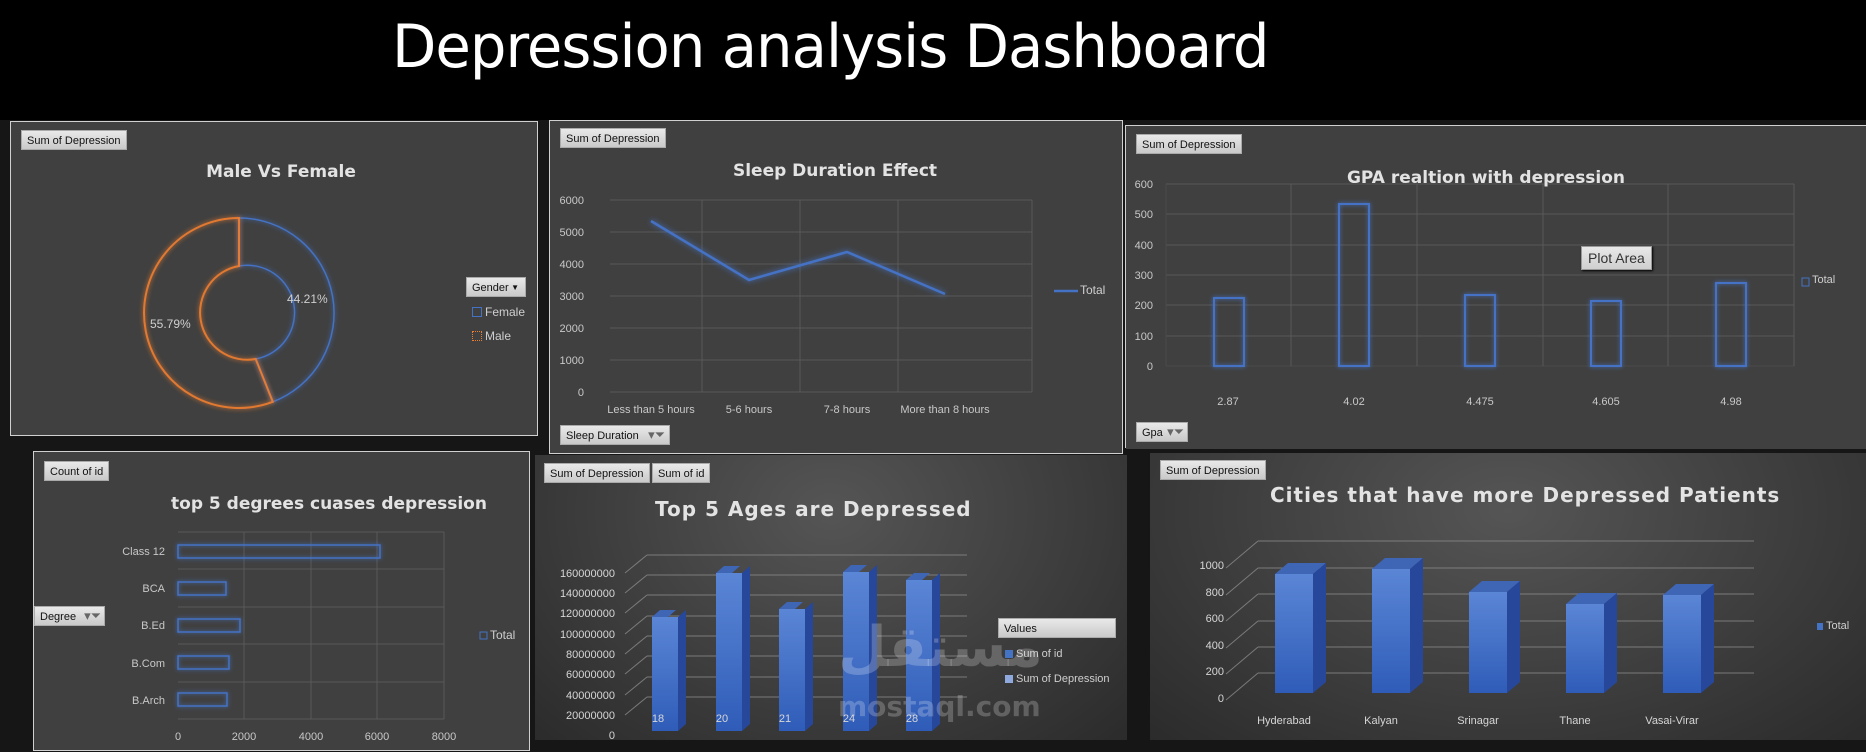 Image resolution: width=1866 pixels, height=752 pixels. Describe the element at coordinates (1494, 625) in the screenshot. I see `city-bars` at that location.